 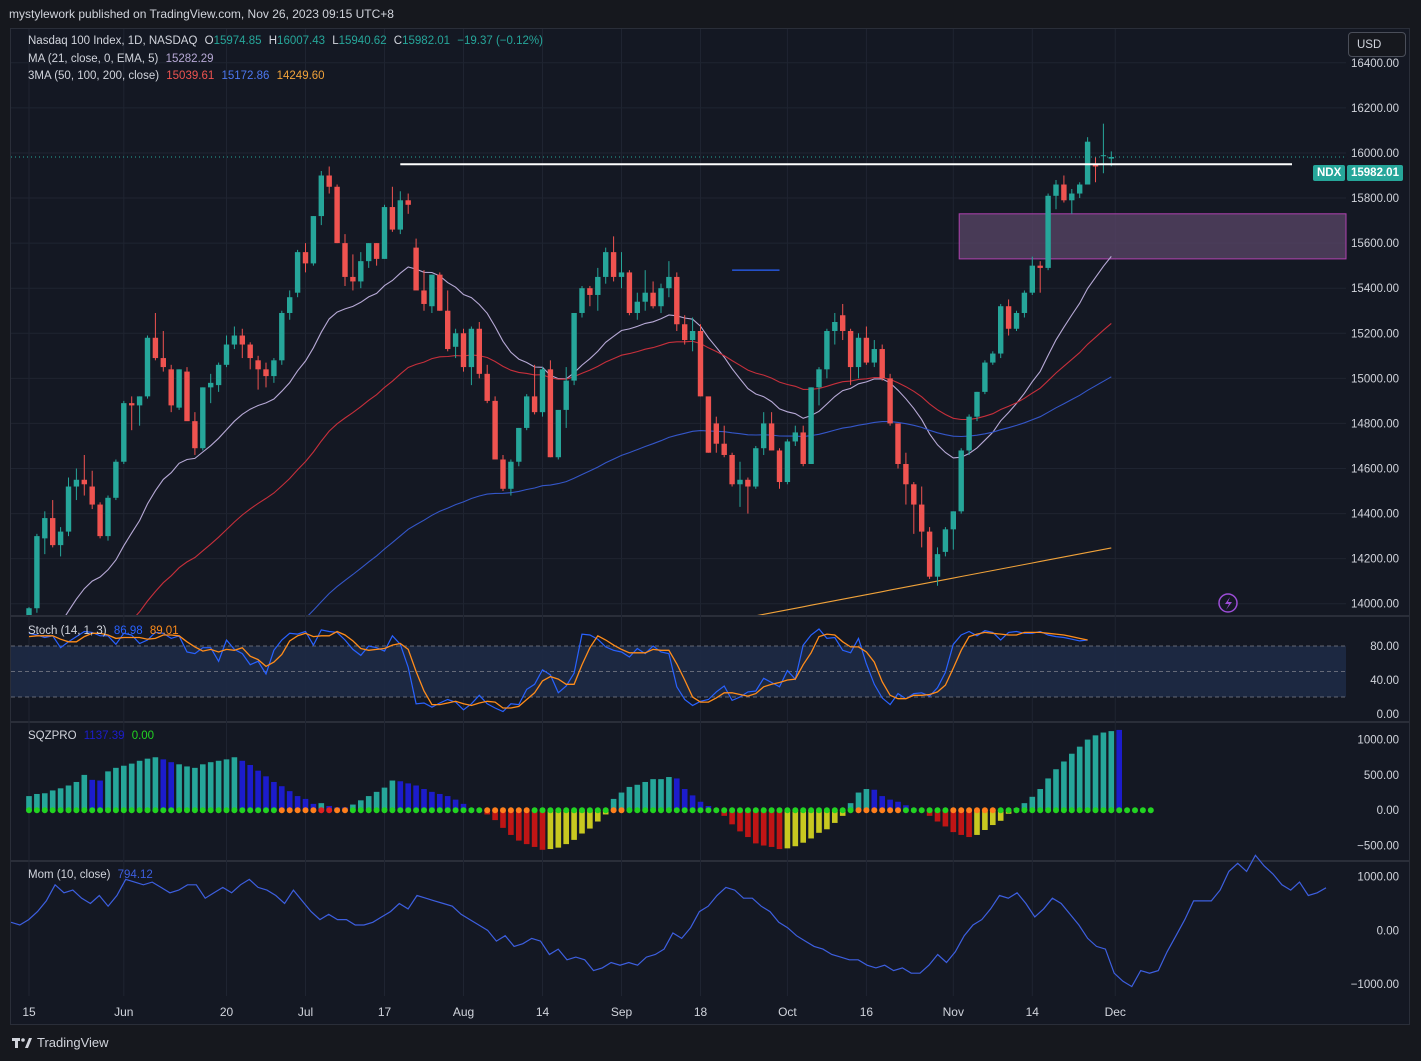 What do you see at coordinates (93, 59) in the screenshot?
I see `ma-indicator-name: MA (21, close, 0, EMA, 5)` at bounding box center [93, 59].